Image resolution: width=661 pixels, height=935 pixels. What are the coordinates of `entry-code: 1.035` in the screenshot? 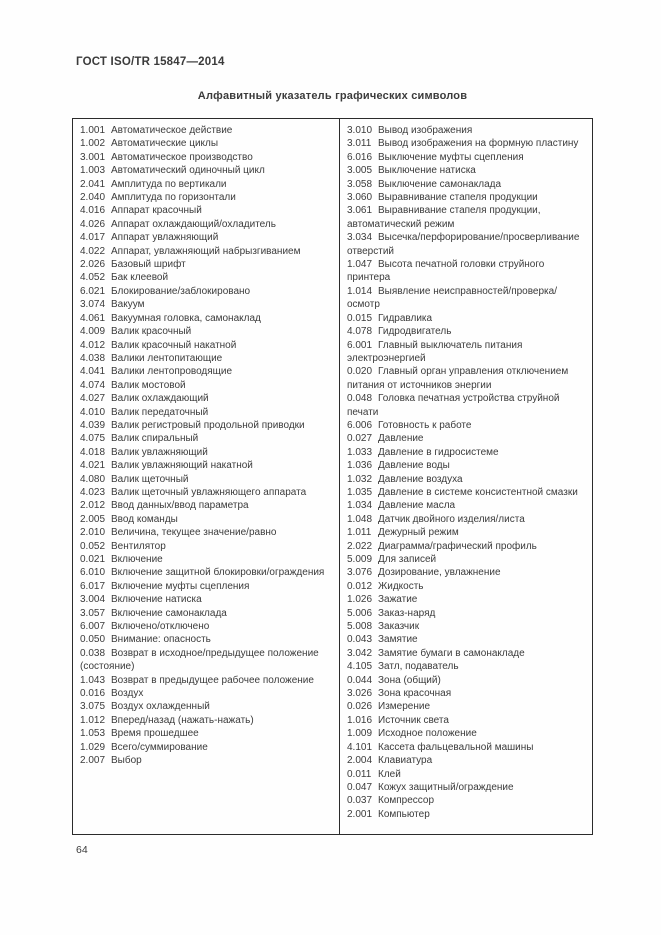 It's located at (360, 492).